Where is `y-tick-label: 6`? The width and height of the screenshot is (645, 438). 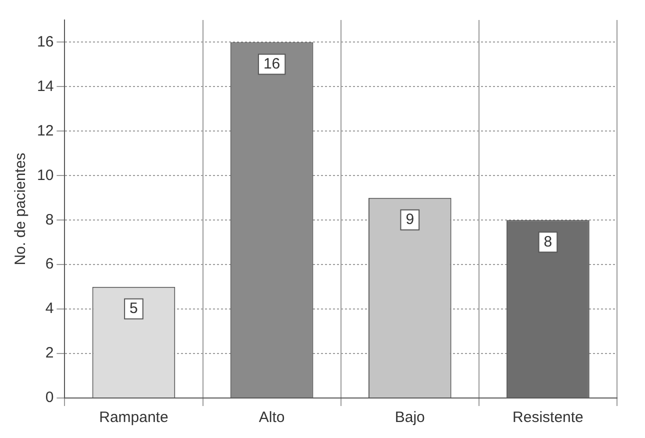 y-tick-label: 6 is located at coordinates (49, 264).